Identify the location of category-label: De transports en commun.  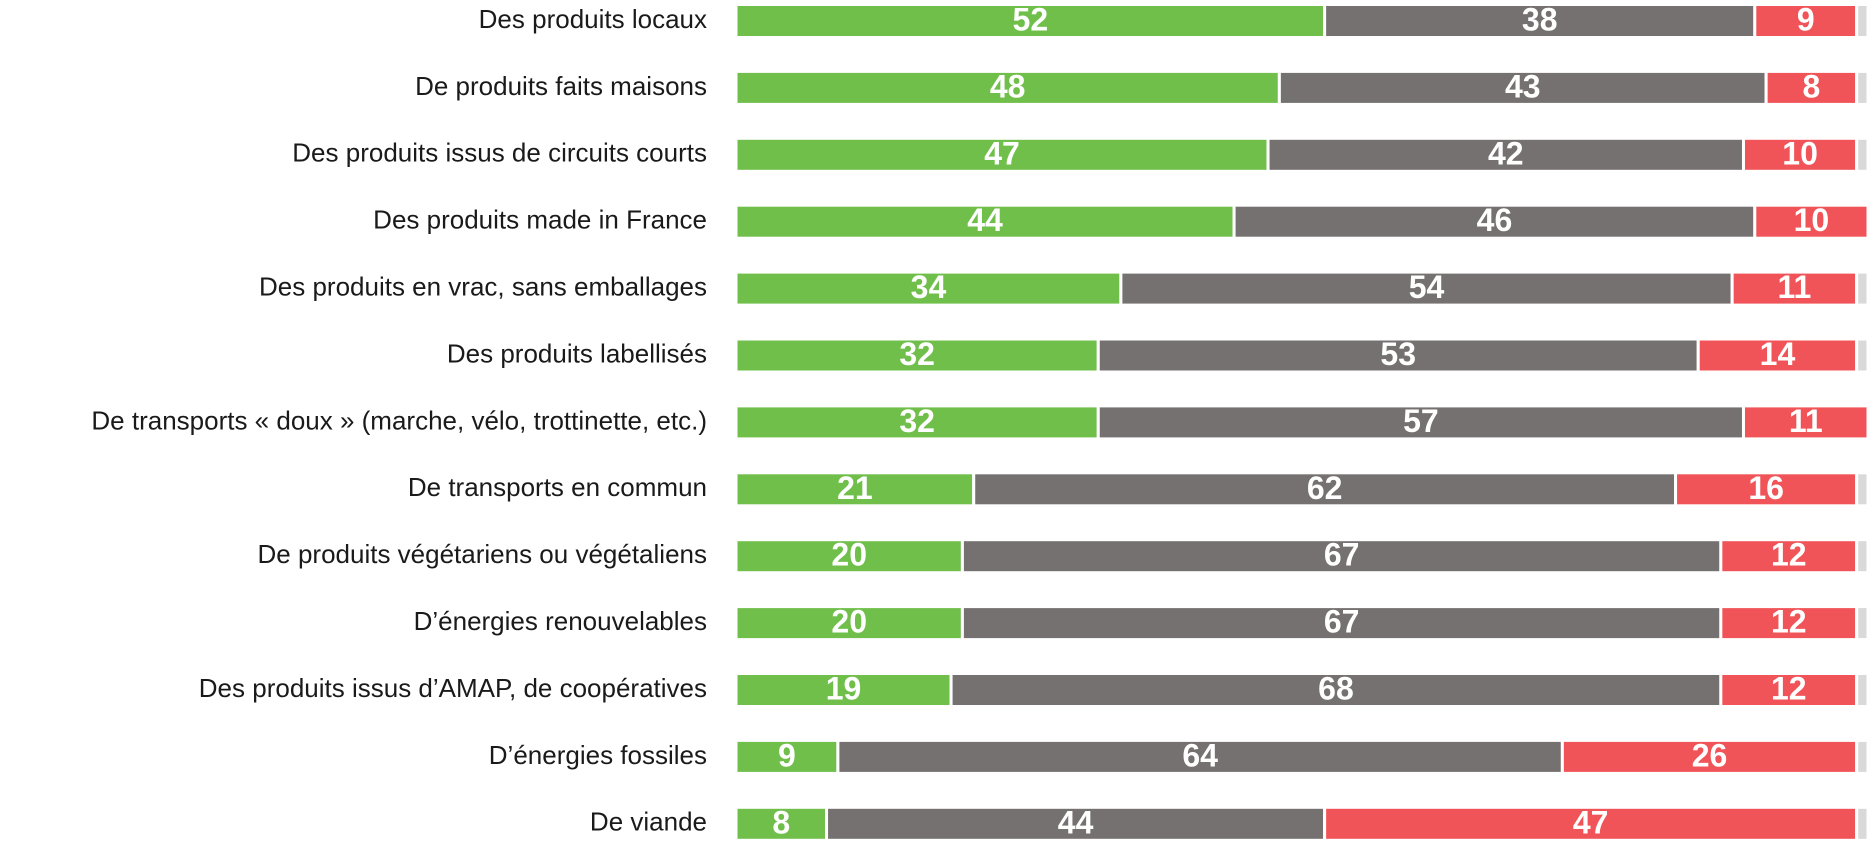
(557, 487).